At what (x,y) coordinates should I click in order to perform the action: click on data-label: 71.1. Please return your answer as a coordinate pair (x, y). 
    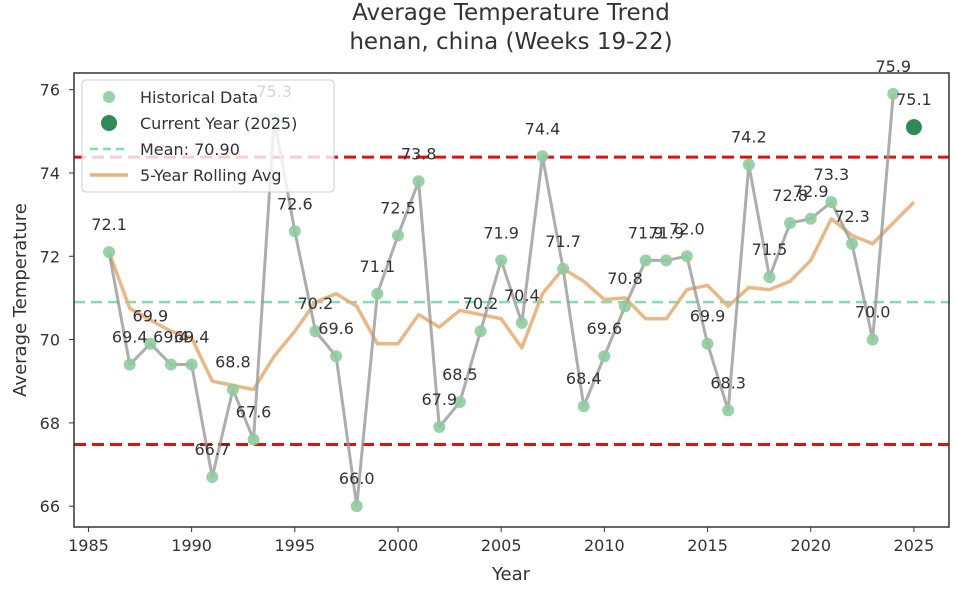
    Looking at the image, I should click on (378, 266).